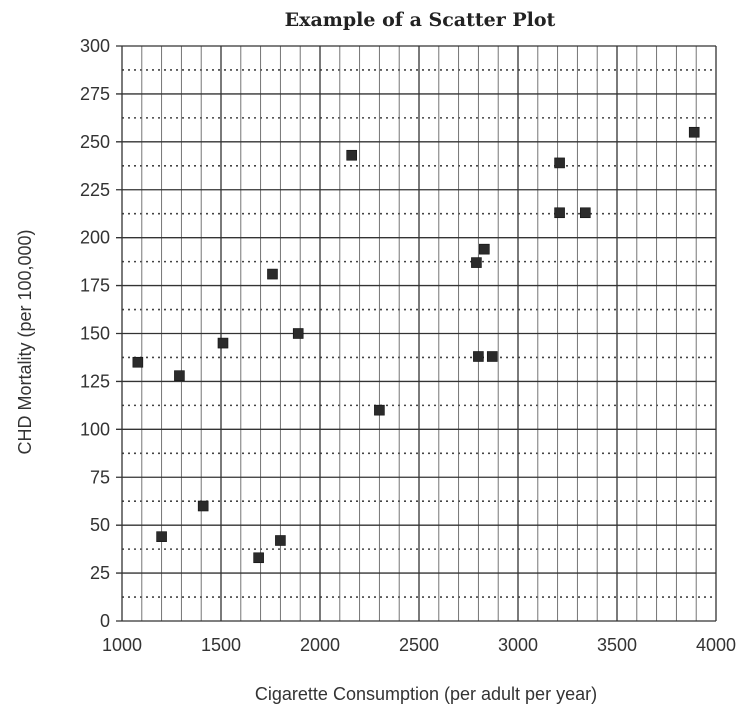 Image resolution: width=748 pixels, height=716 pixels. I want to click on y-tick-label: 300, so click(95, 46).